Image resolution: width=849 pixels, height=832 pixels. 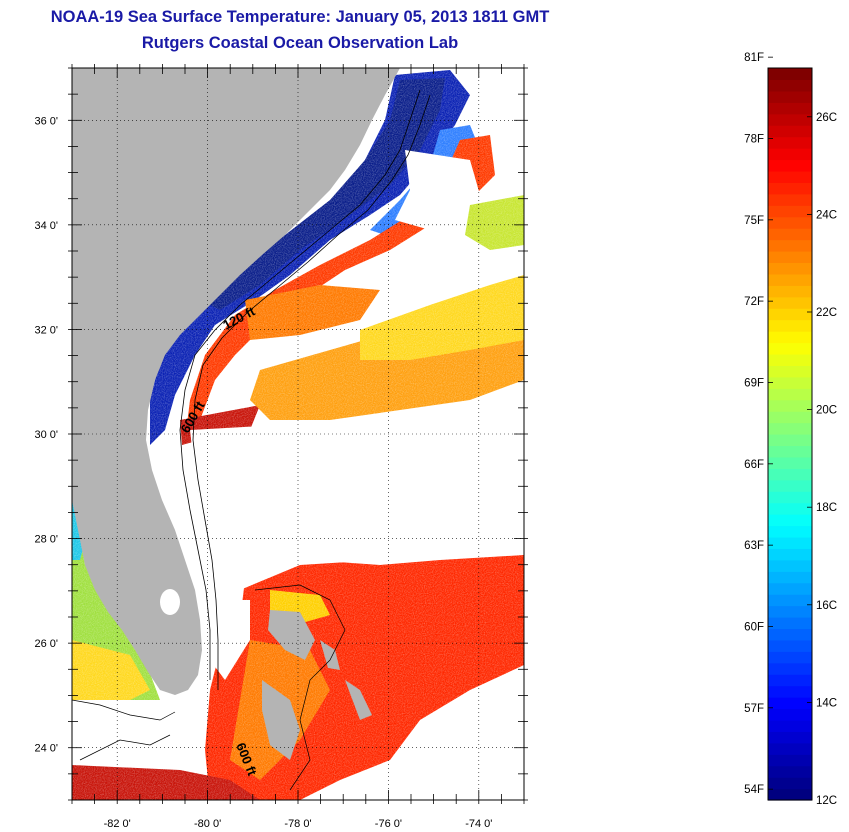 I want to click on lat-label: 36 0', so click(x=46, y=121).